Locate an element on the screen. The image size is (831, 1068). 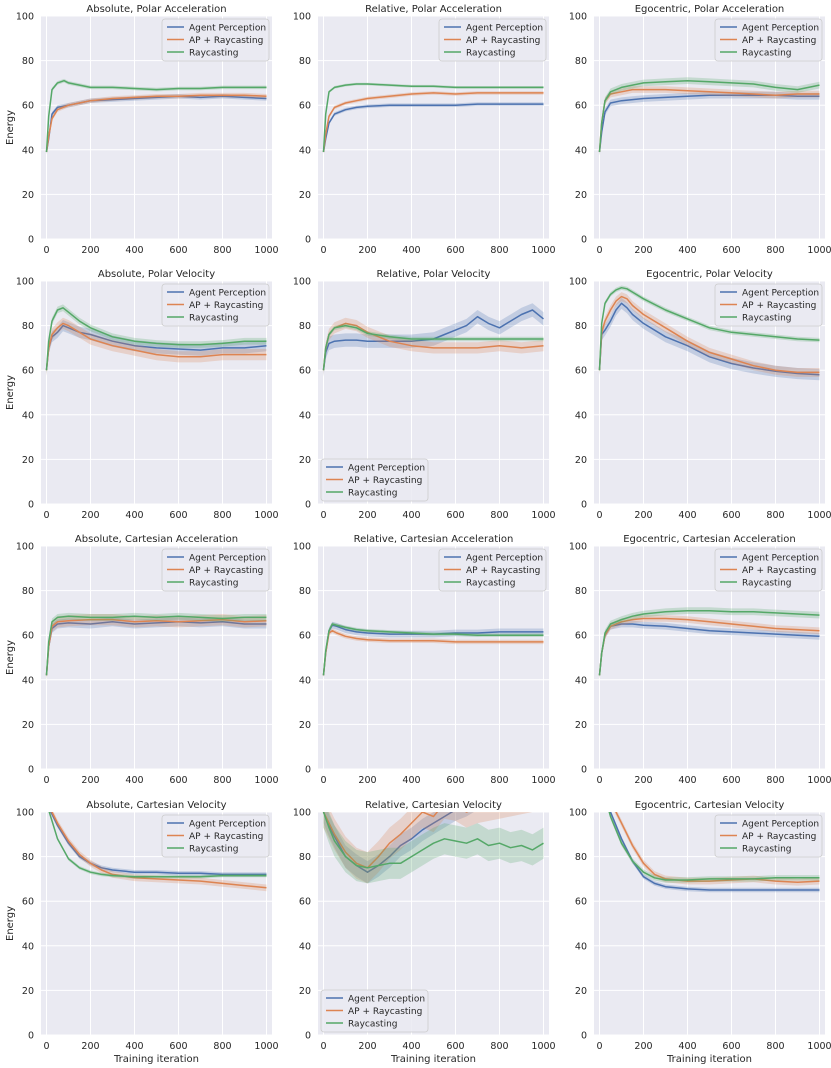
subplot-title: Egocentric, Cartesian Velocity is located at coordinates (710, 805).